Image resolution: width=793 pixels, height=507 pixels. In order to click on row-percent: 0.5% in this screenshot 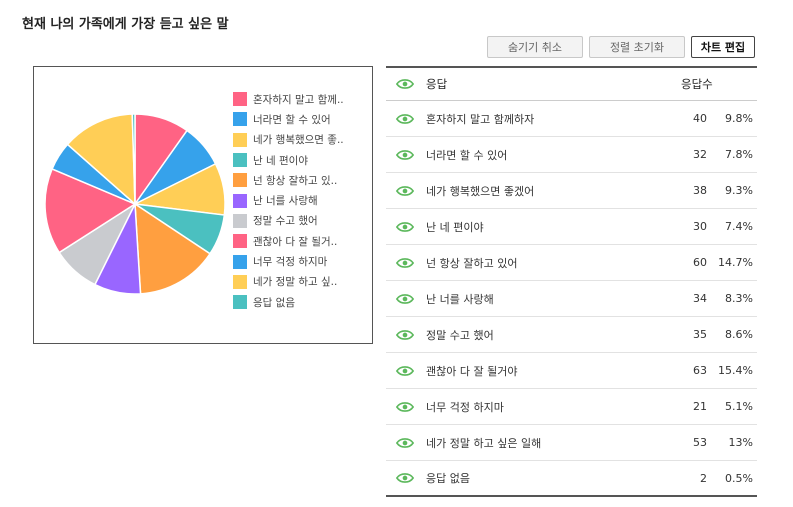, I will do `click(739, 478)`.